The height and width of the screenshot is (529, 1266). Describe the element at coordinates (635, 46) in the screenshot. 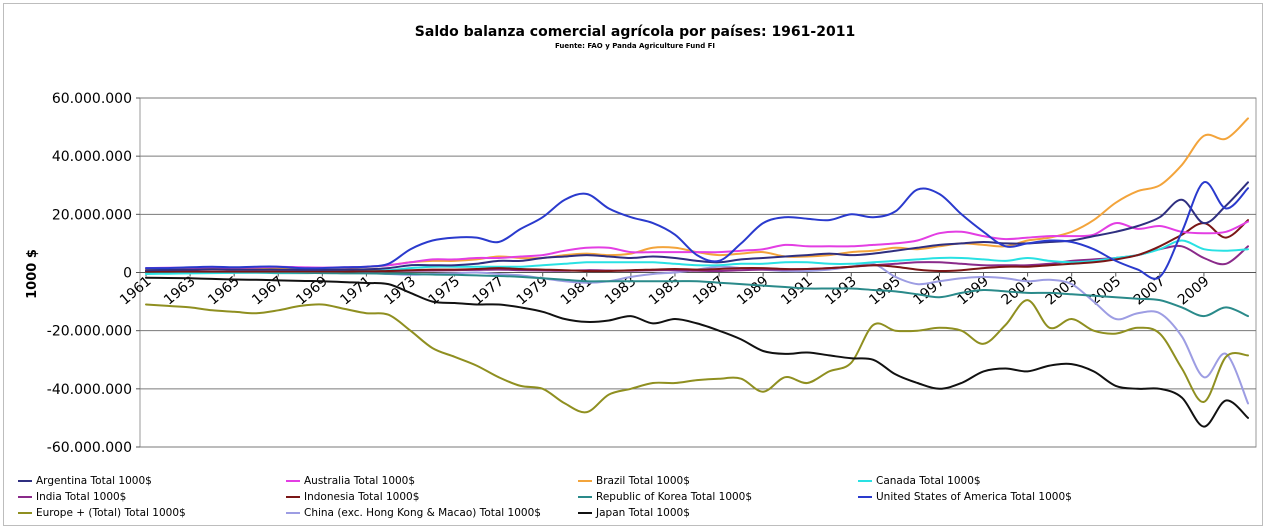

I see `chart-subtitle: Fuente: FAO y Panda Agriculture Fund FI` at that location.